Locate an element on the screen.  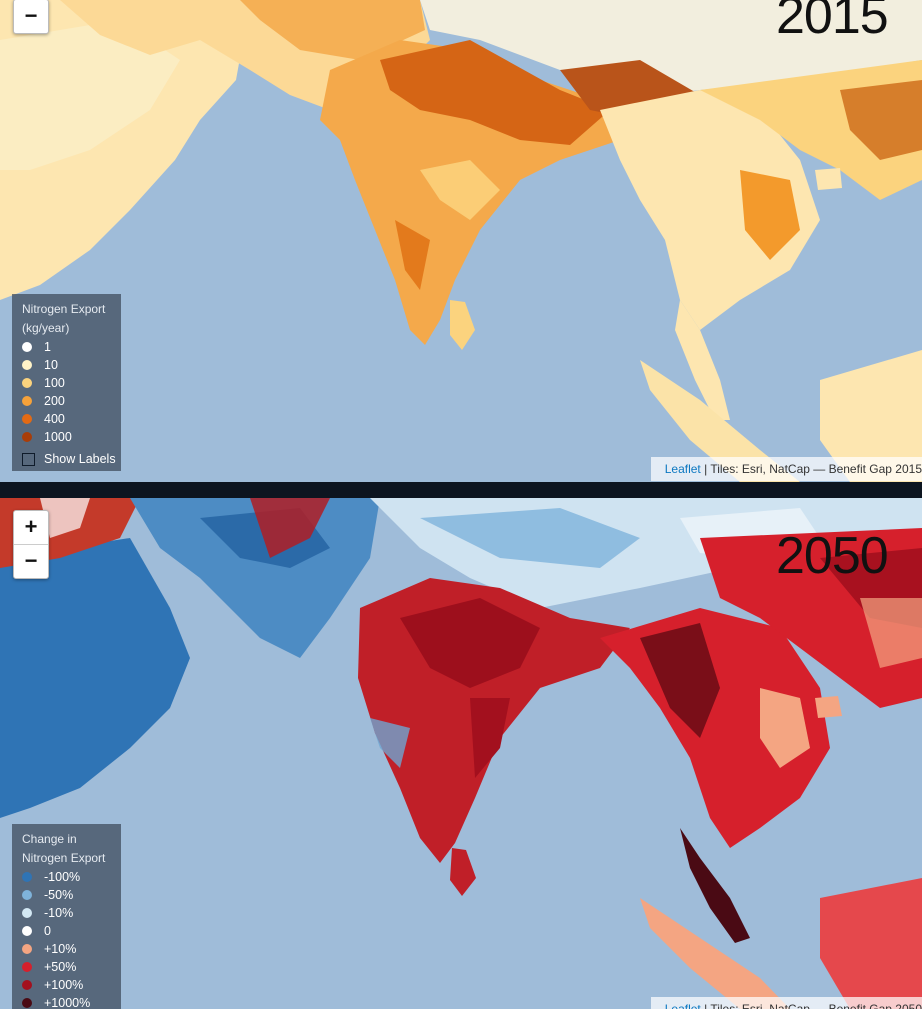
legend-item-label: 100 is located at coordinates (54, 383).